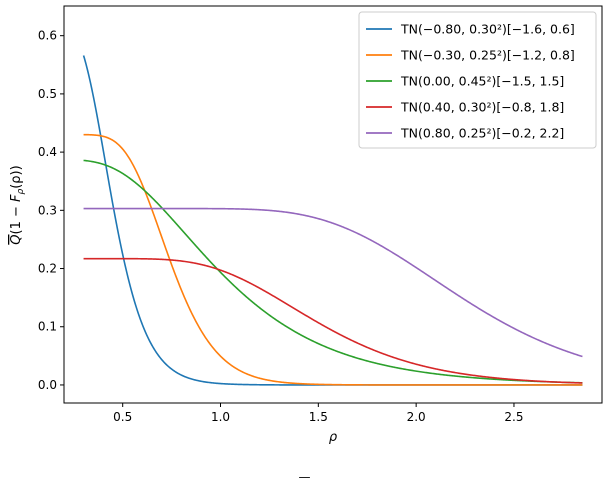 The image size is (609, 486). What do you see at coordinates (487, 55) in the screenshot?
I see `legend-label: TN(−0.30, 0.25²)[−1.2, 0.8]` at bounding box center [487, 55].